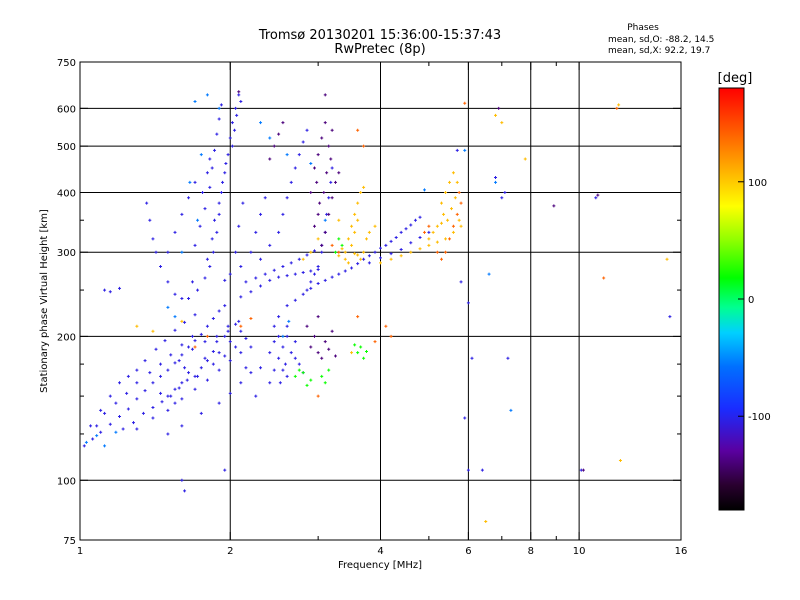  What do you see at coordinates (754, 300) in the screenshot?
I see `colorbar-ticks: 100 0 -100` at bounding box center [754, 300].